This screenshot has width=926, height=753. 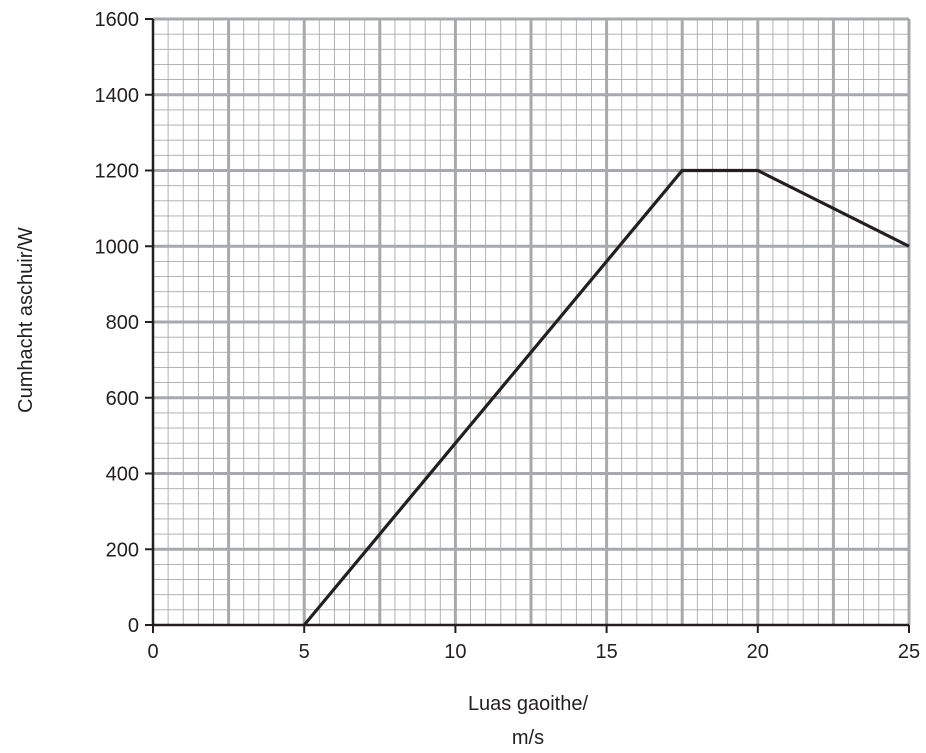 What do you see at coordinates (133, 626) in the screenshot?
I see `y-tick-label: 0` at bounding box center [133, 626].